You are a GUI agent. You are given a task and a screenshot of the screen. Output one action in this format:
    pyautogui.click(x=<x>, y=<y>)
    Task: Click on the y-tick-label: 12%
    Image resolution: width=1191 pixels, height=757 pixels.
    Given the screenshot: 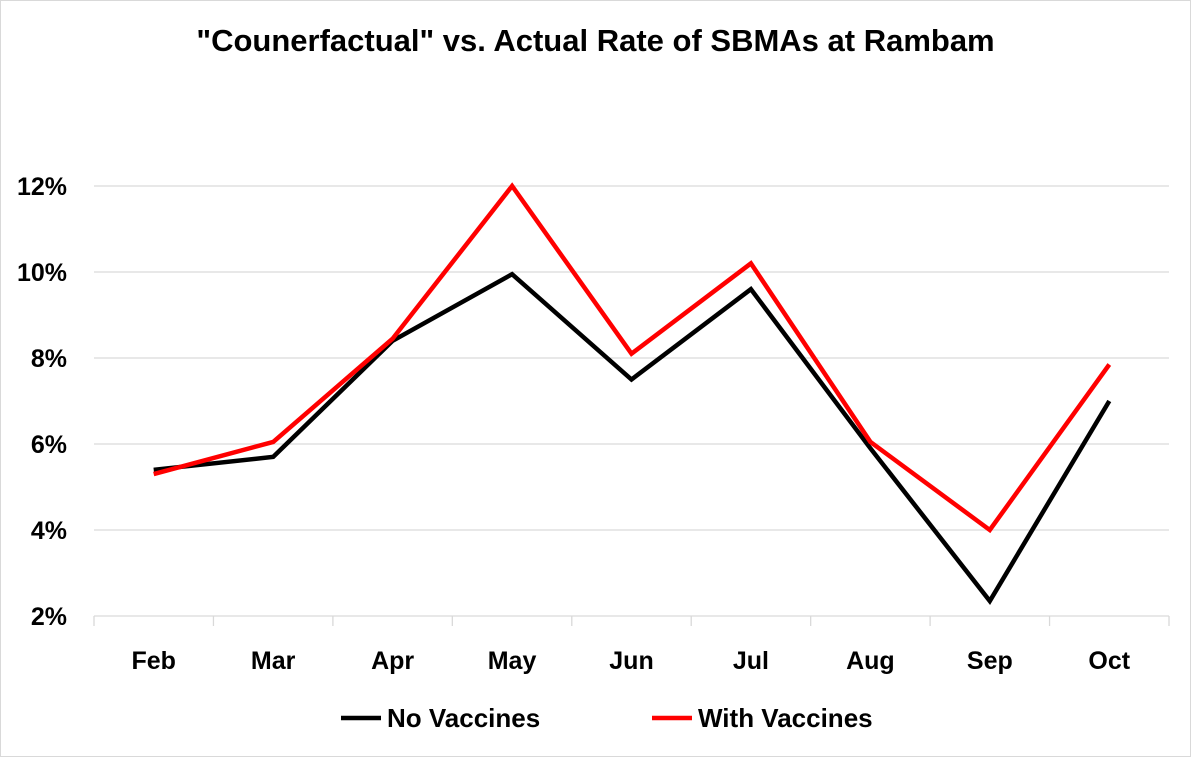 What is the action you would take?
    pyautogui.click(x=42, y=187)
    